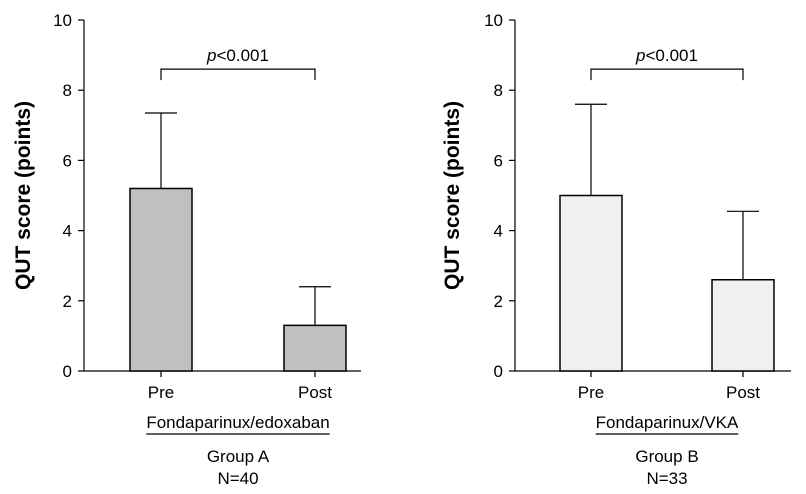 This screenshot has width=806, height=494. What do you see at coordinates (67, 90) in the screenshot?
I see `panel-1-y-tick-label: 8` at bounding box center [67, 90].